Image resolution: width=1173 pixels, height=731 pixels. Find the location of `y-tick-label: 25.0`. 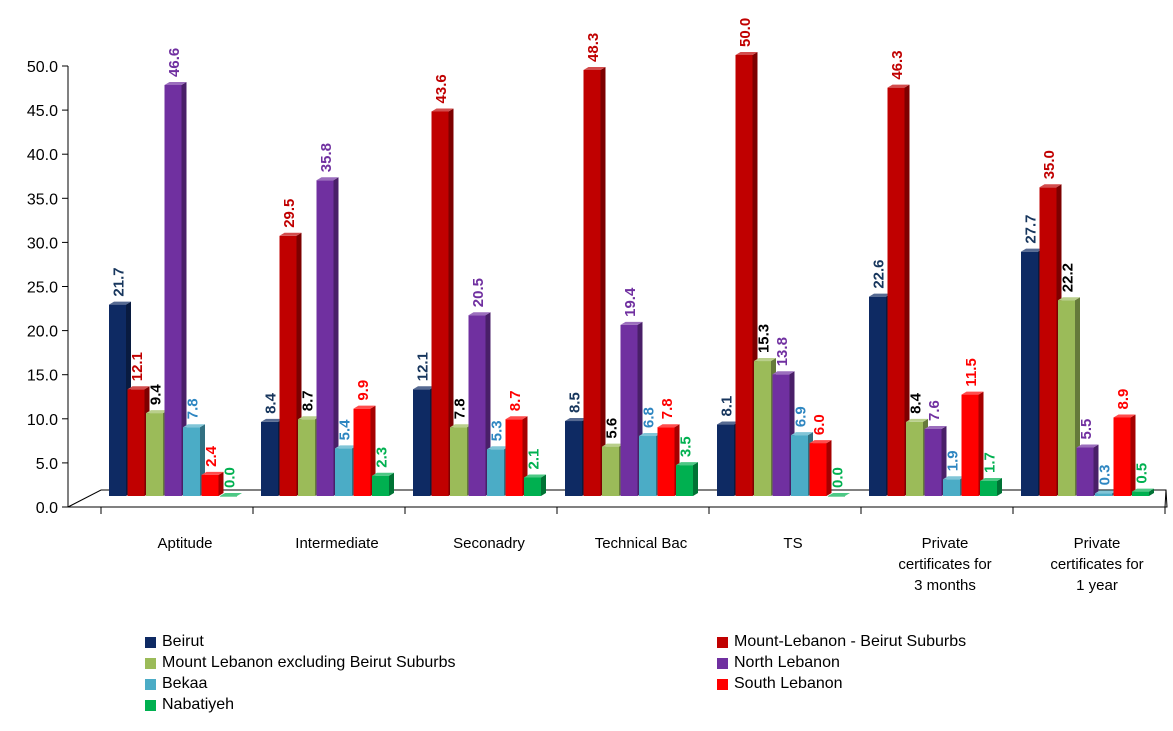

y-tick-label: 25.0 is located at coordinates (42, 288).